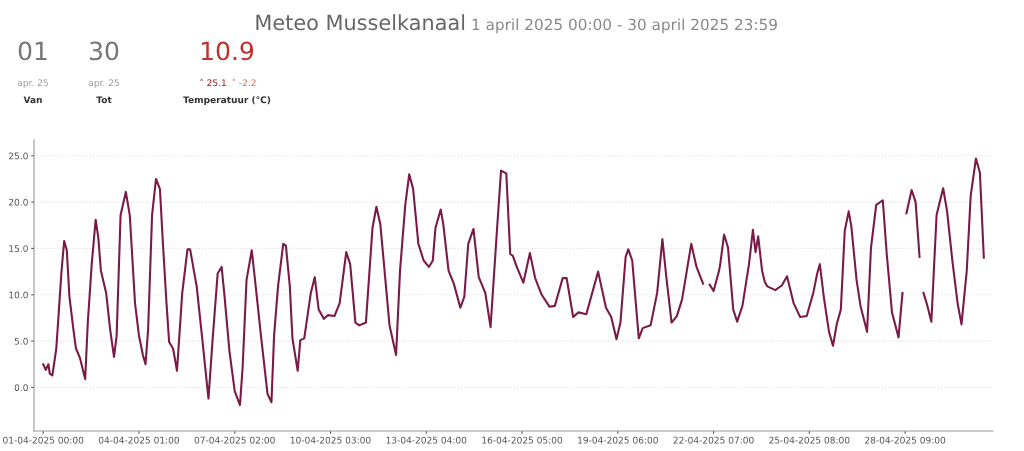  What do you see at coordinates (21, 341) in the screenshot?
I see `y-tick-label: 5.0` at bounding box center [21, 341].